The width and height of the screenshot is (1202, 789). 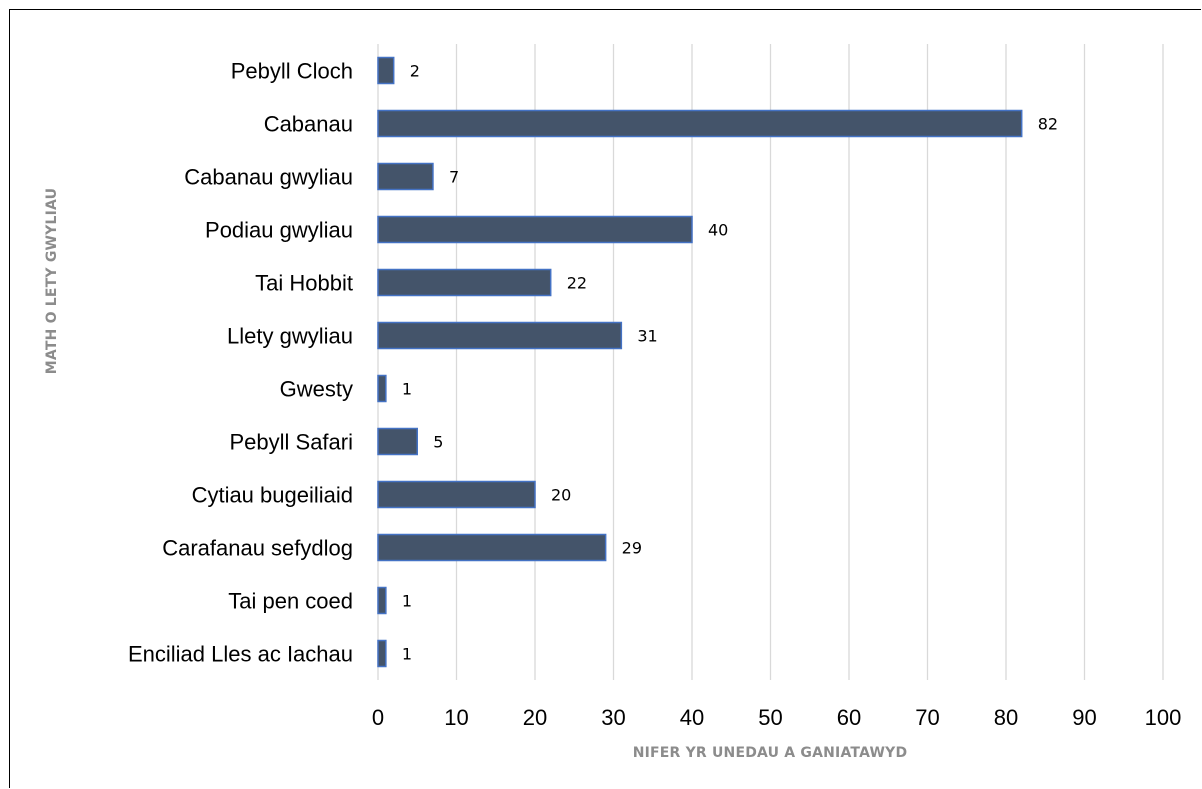 I want to click on category-label: Tai pen coed, so click(x=290, y=601).